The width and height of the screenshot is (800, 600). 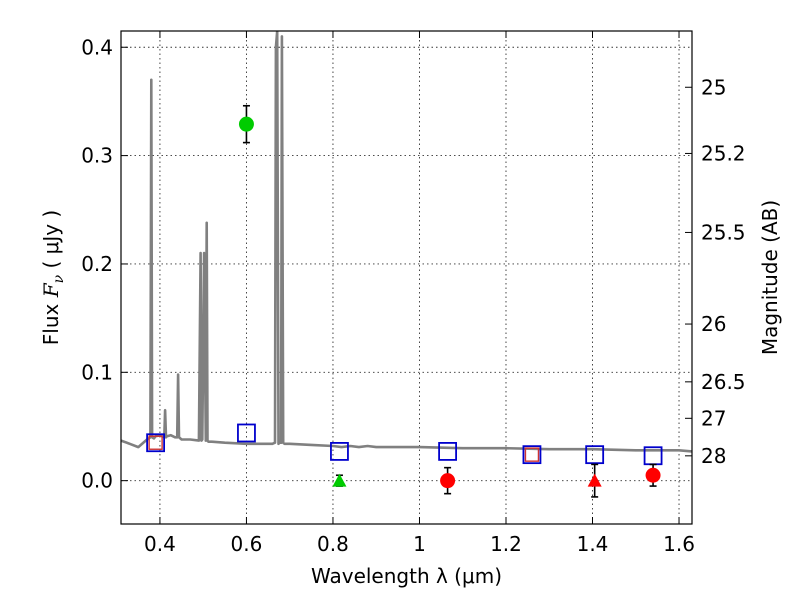 I want to click on mag-tick-label: 25.2, so click(x=723, y=153).